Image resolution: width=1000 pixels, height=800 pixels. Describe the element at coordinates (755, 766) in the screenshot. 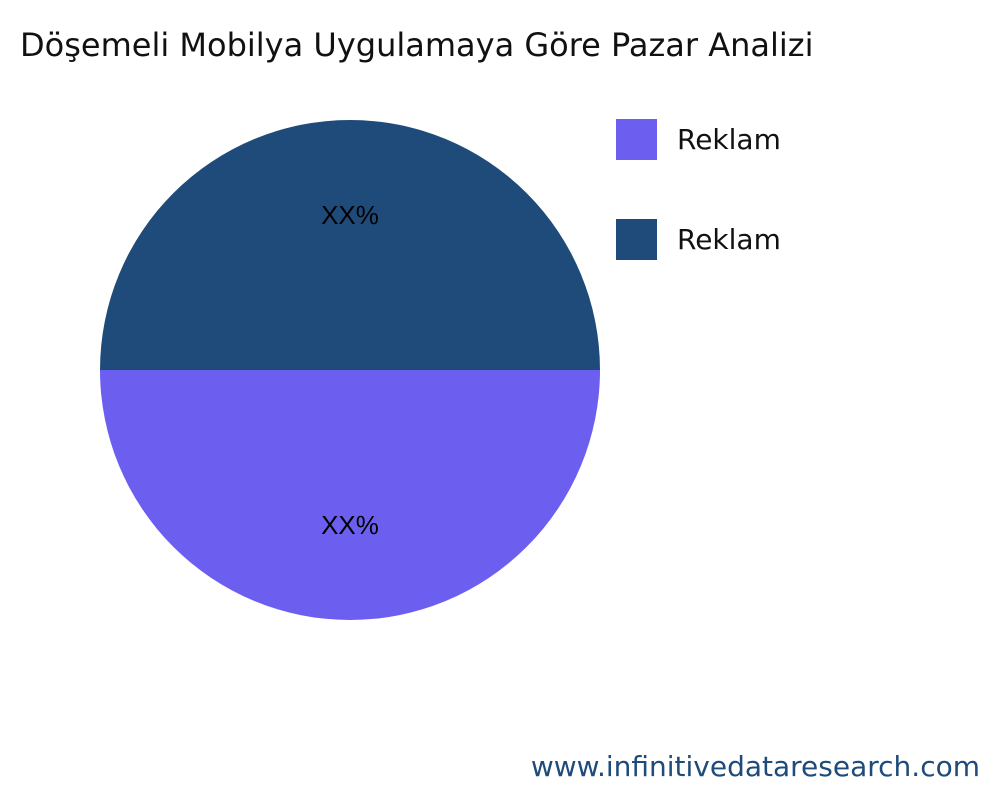

I see `footer-url: www.infinitivedataresearch.com` at that location.